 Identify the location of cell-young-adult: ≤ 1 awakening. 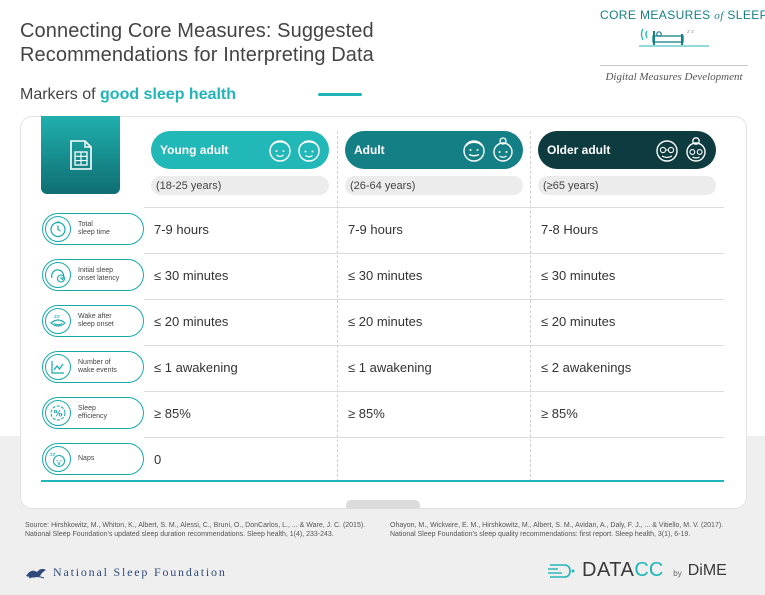
(196, 367).